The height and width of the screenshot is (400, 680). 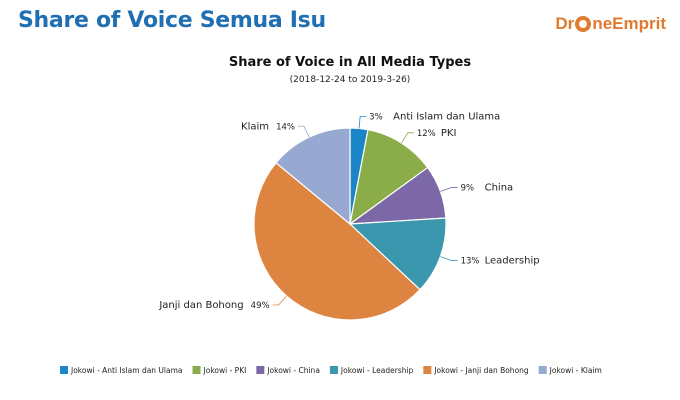 What do you see at coordinates (446, 116) in the screenshot?
I see `slice-label-anti-islam-dan-ulama: Anti Islam dan Ulama` at bounding box center [446, 116].